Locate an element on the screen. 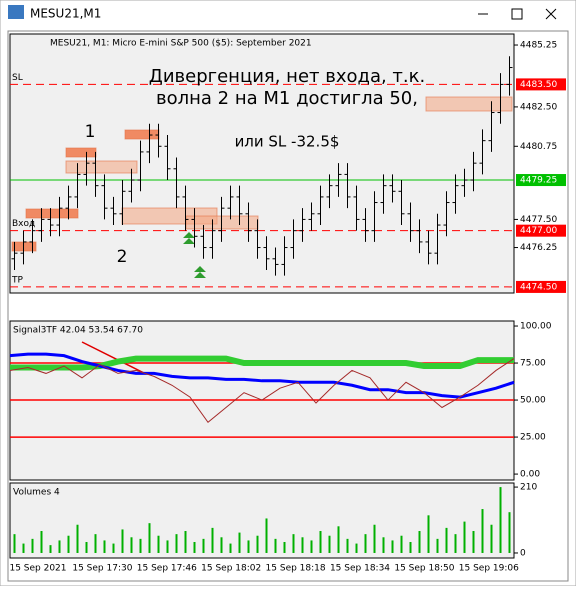  annotation: 1 is located at coordinates (90, 132).